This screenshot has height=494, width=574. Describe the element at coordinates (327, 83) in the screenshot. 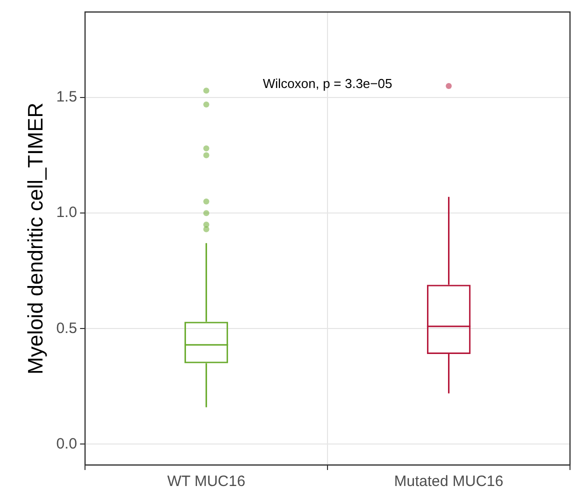

I see `annotation: Wilcoxon, p = 3.3e−05` at that location.